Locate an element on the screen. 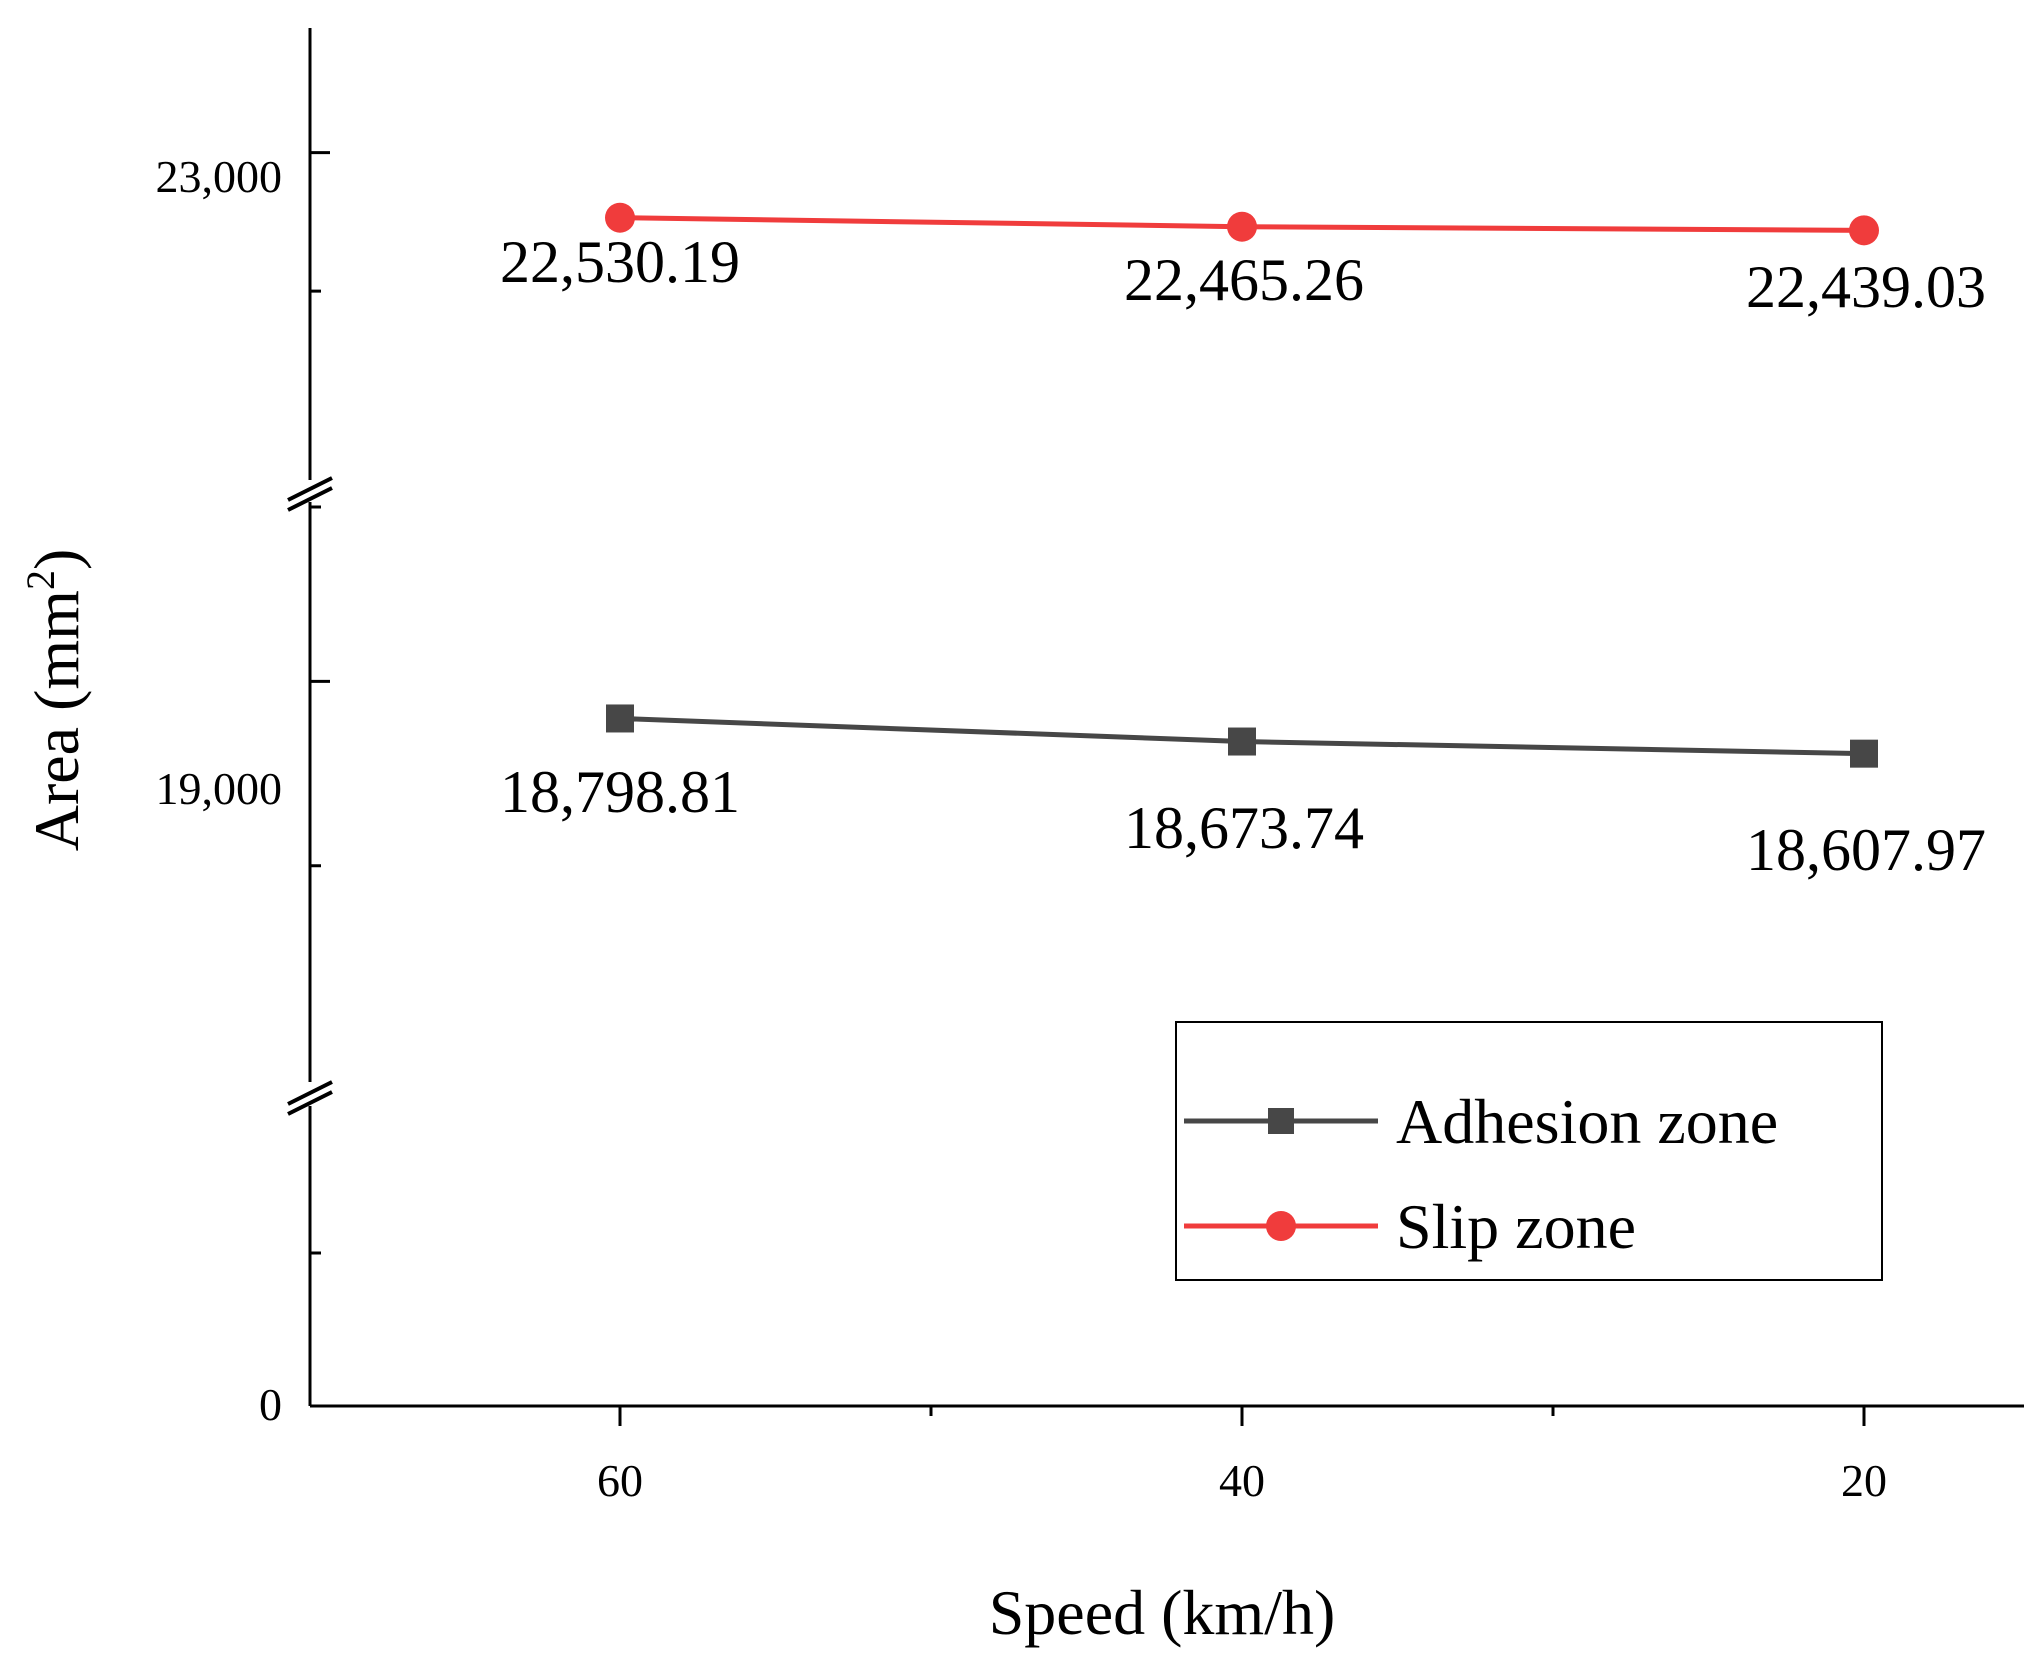  legend-box is located at coordinates (1529, 1151).